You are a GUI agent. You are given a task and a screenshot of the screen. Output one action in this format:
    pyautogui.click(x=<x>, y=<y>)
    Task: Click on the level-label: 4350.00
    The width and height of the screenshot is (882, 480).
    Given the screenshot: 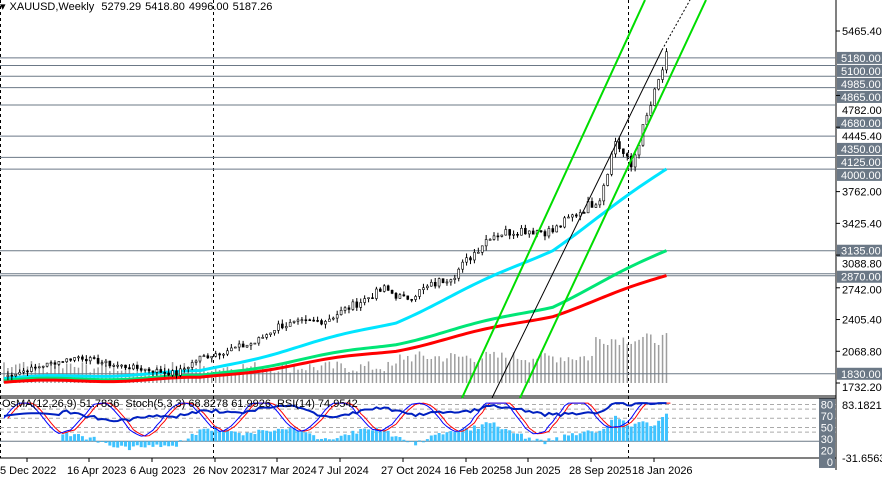 What is the action you would take?
    pyautogui.click(x=861, y=150)
    